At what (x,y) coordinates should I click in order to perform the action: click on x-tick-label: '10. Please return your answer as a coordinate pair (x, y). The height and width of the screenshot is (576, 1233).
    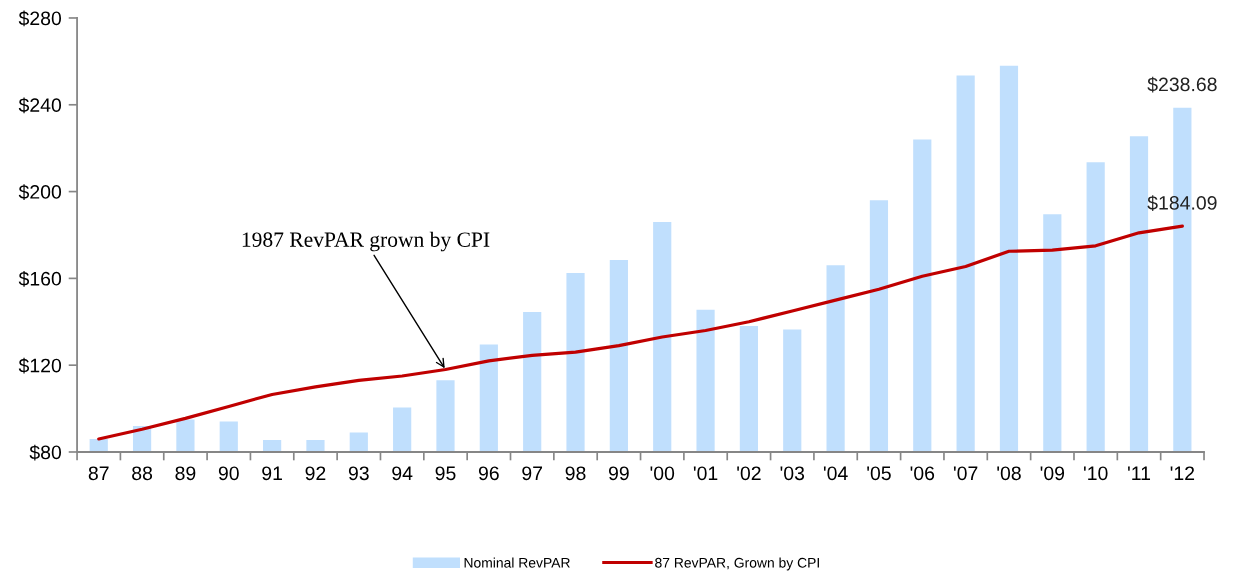
    Looking at the image, I should click on (1095, 473).